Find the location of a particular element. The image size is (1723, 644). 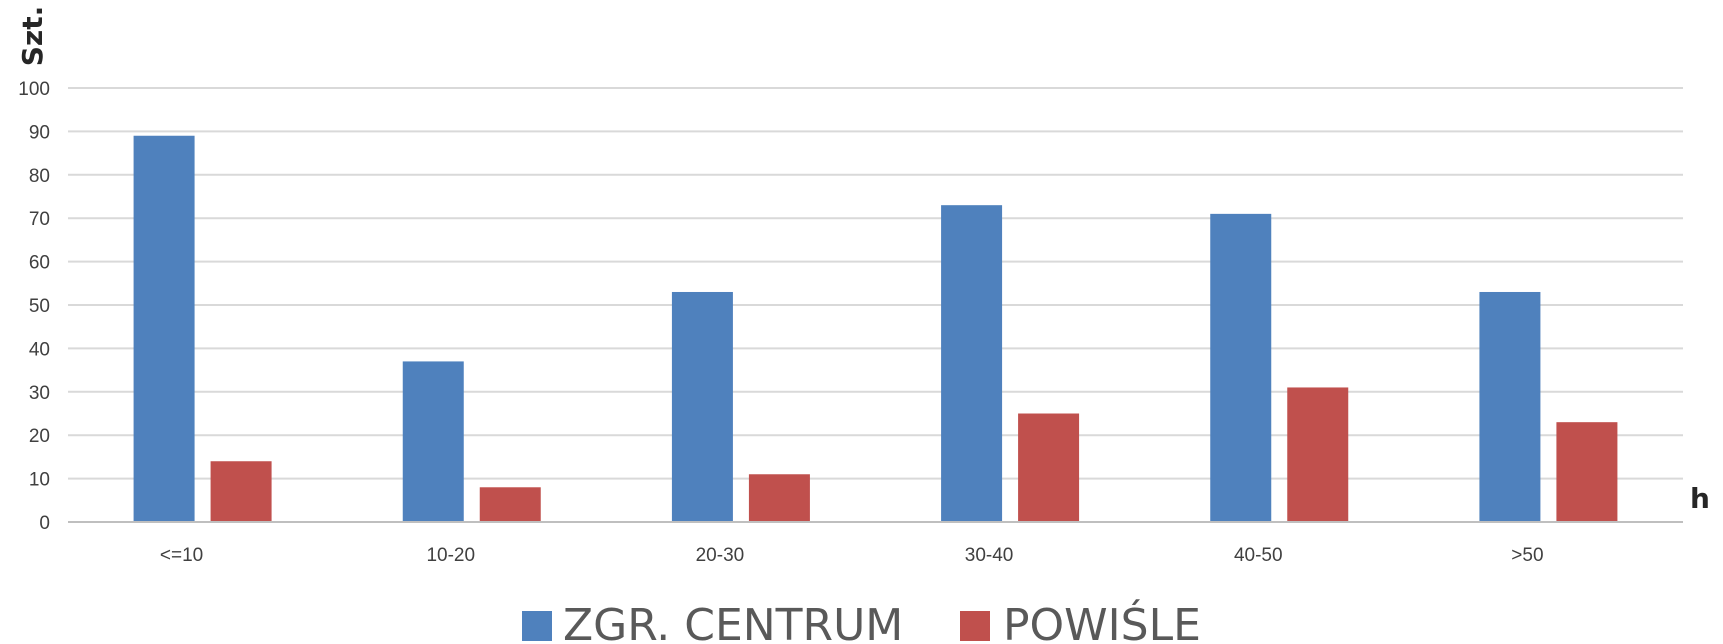

y-axis-title: Szt. is located at coordinates (32, 36).